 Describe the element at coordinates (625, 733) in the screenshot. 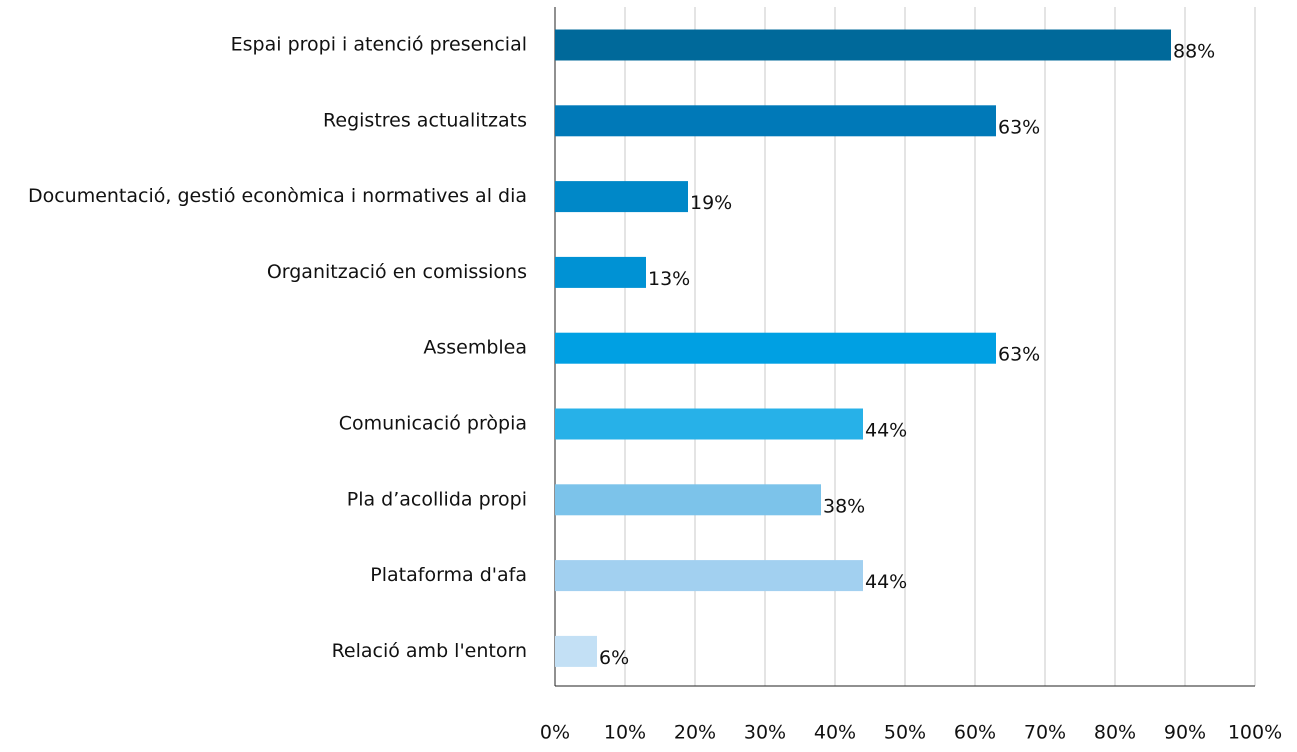

I see `x-tick-label: 10%` at that location.